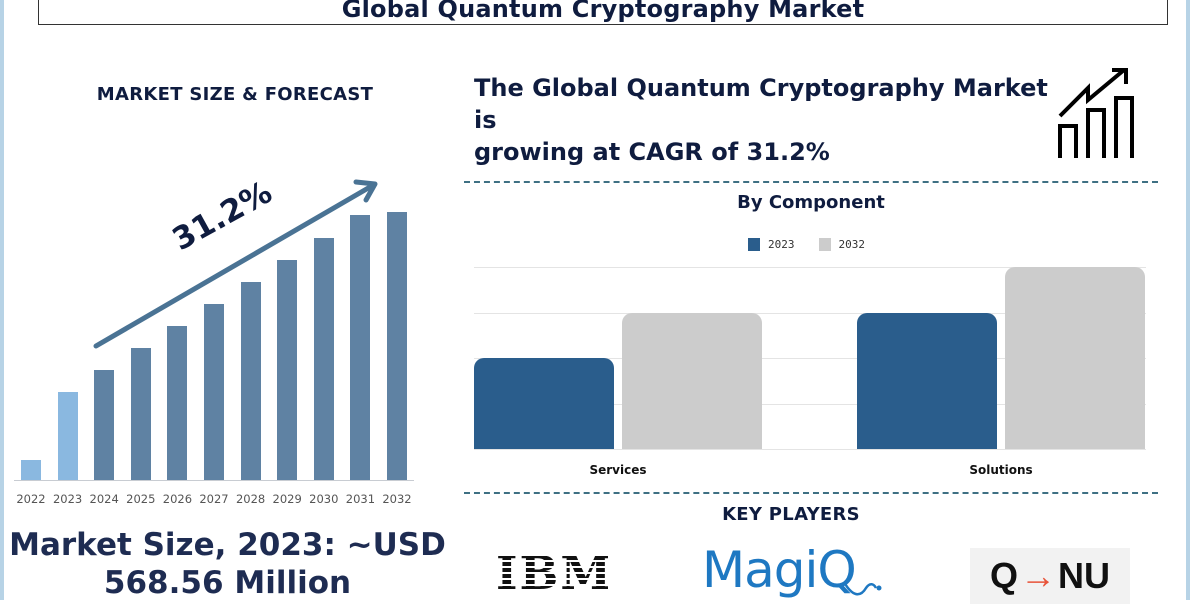 This screenshot has width=1200, height=604. I want to click on magiq-logo: MagiQ, so click(792, 570).